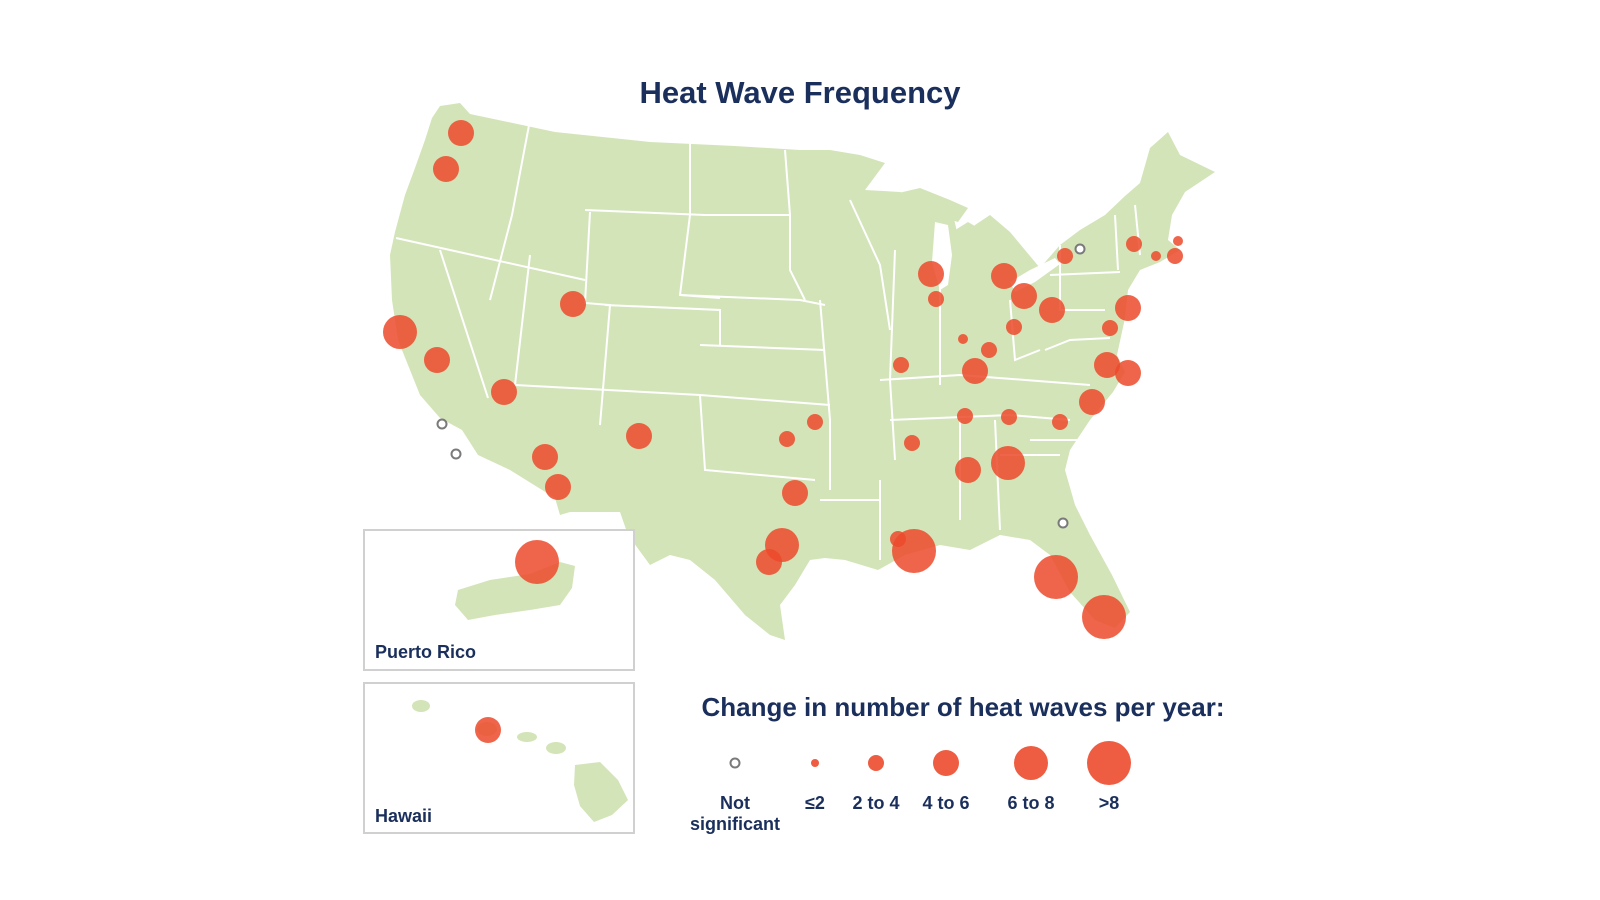 This screenshot has width=1600, height=900. I want to click on marker-las-vegas, so click(504, 392).